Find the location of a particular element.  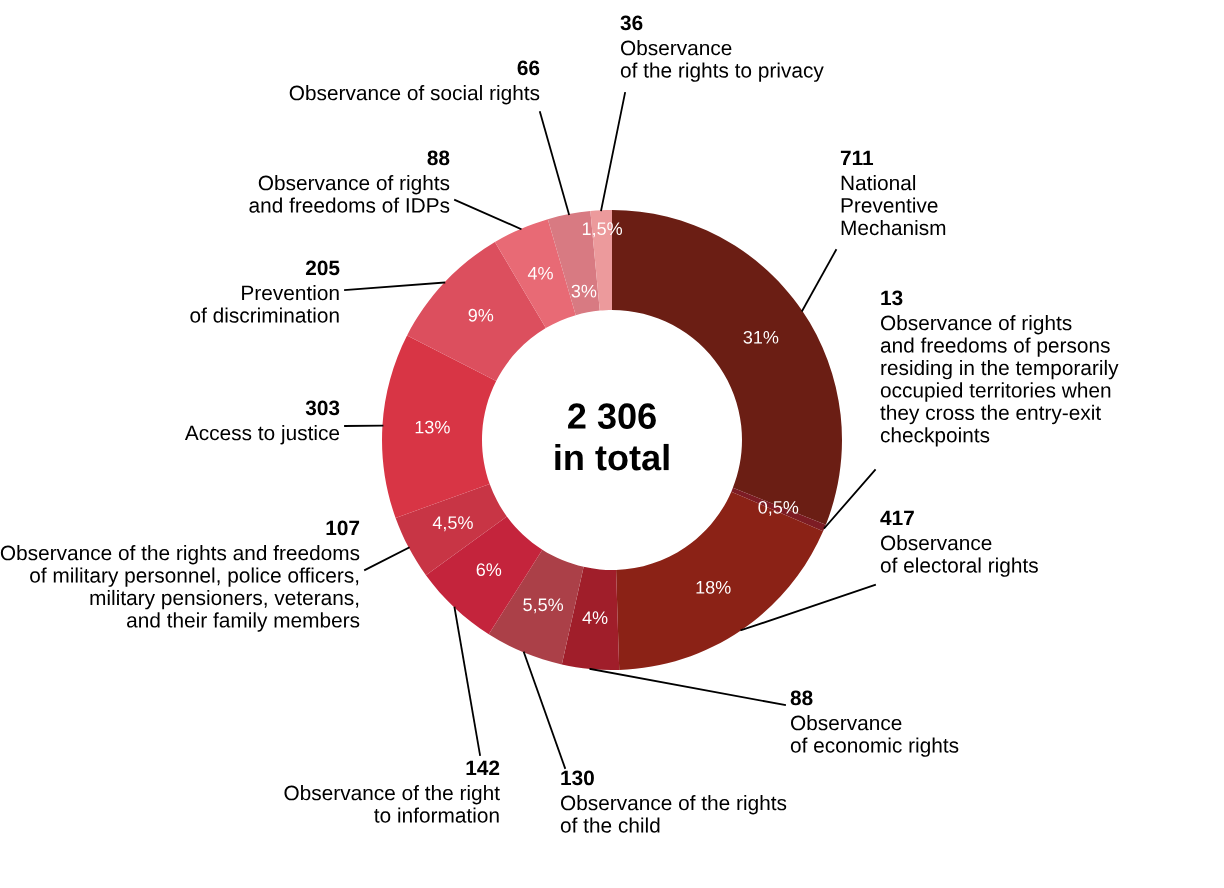

slice-label: 142 Observance of the right to information is located at coordinates (392, 791).